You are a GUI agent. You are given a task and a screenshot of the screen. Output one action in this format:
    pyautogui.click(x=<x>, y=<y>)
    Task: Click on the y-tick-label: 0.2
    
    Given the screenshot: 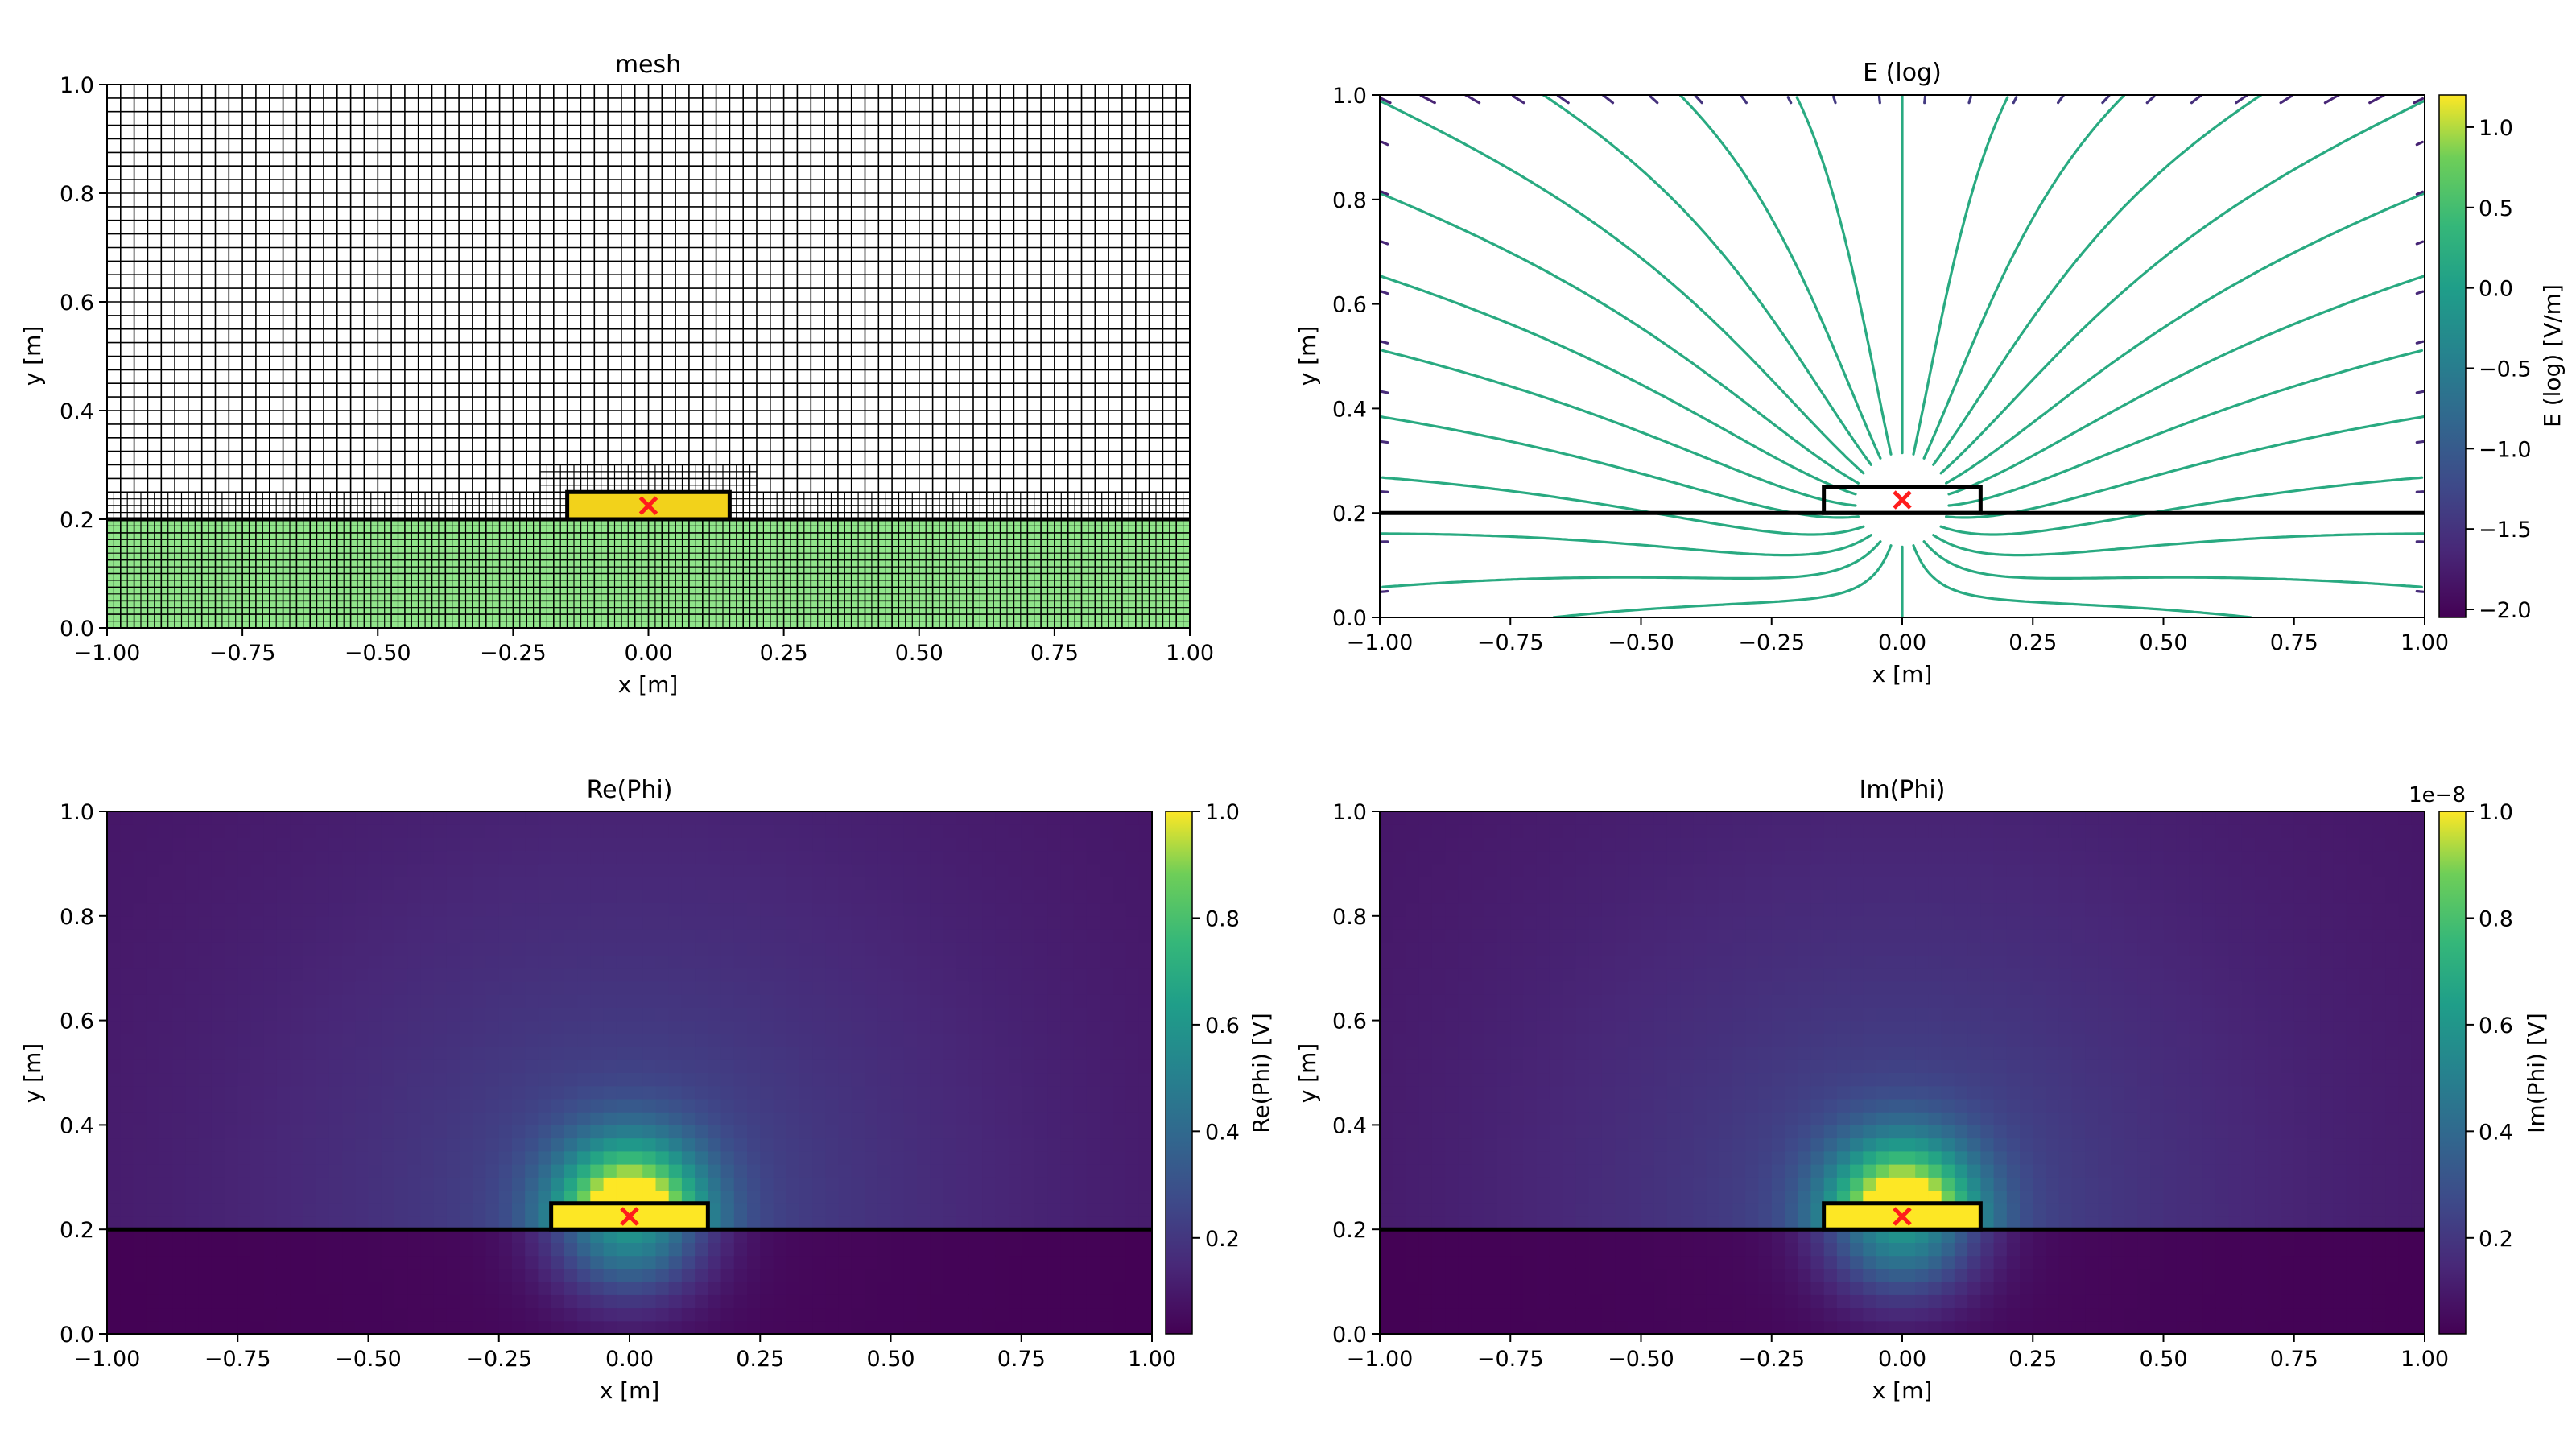 What is the action you would take?
    pyautogui.click(x=77, y=520)
    